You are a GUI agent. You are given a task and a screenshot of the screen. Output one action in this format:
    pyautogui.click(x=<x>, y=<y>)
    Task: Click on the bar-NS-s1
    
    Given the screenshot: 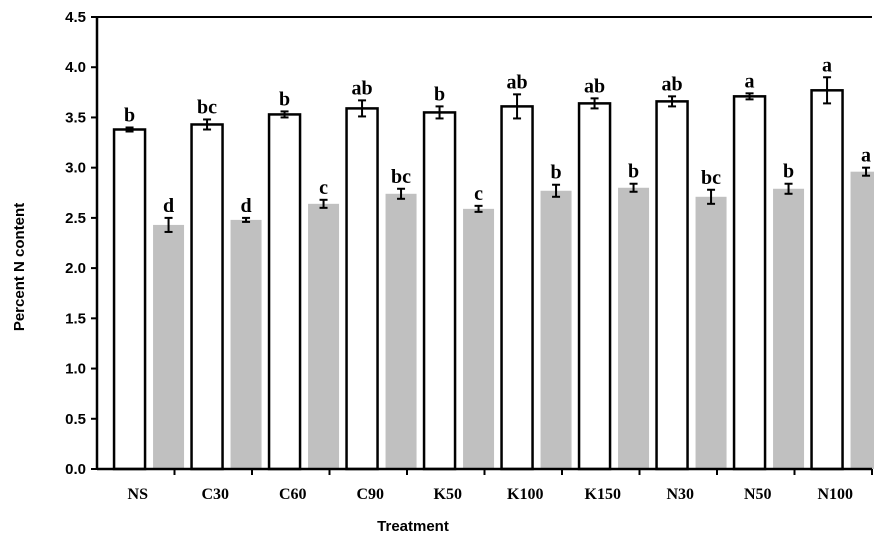 What is the action you would take?
    pyautogui.click(x=169, y=346)
    